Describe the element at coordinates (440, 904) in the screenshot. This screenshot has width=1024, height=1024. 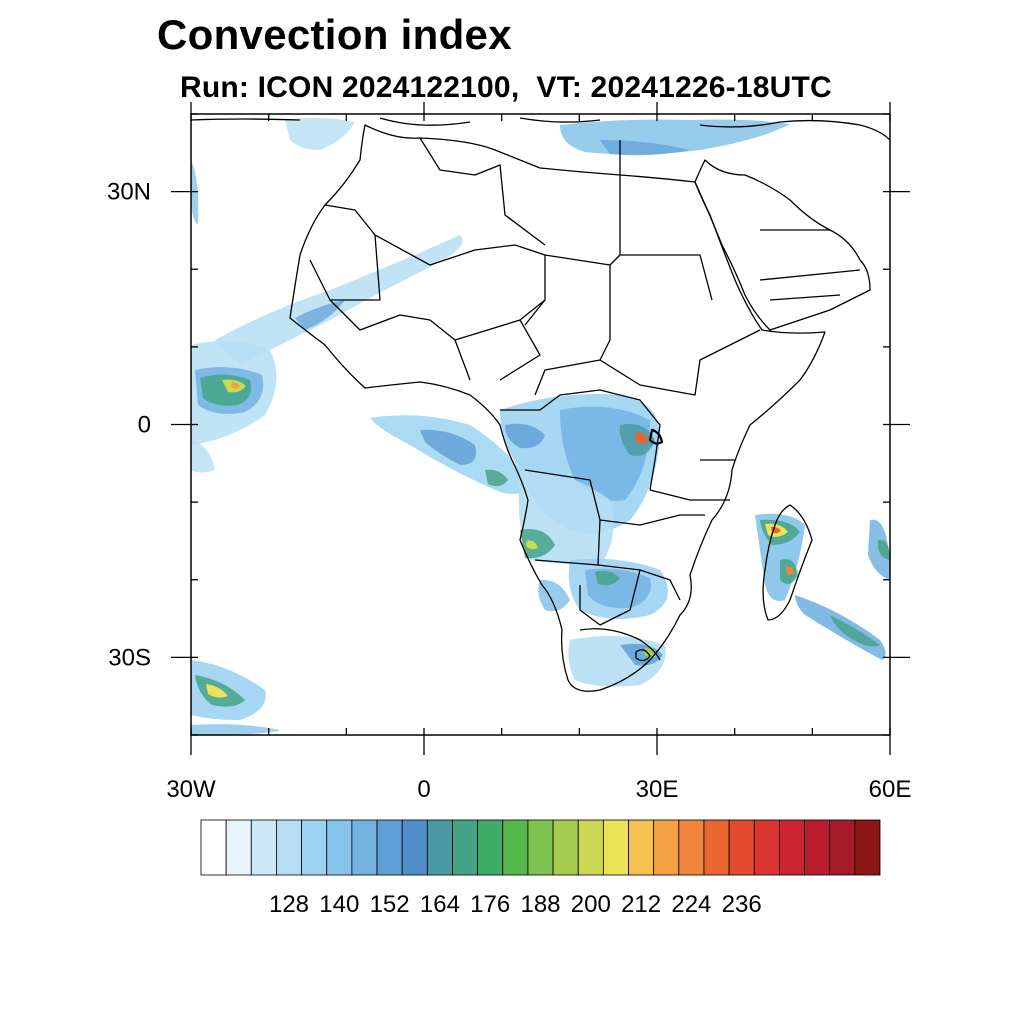
I see `colorbar-label: 164` at that location.